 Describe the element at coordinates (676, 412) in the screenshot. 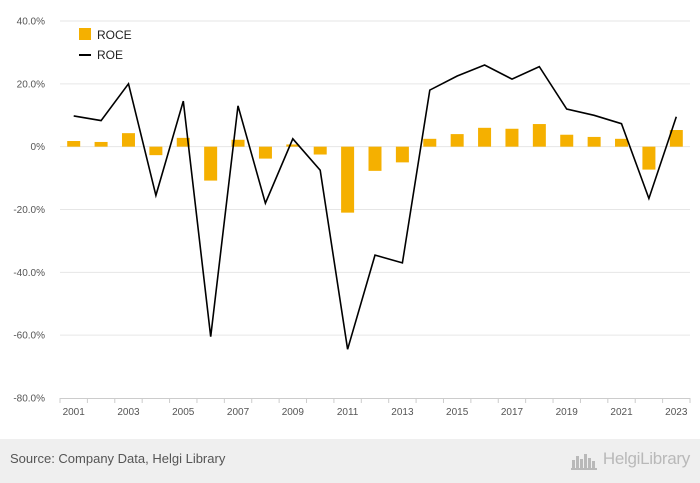

I see `x-tick-label: 2023` at that location.